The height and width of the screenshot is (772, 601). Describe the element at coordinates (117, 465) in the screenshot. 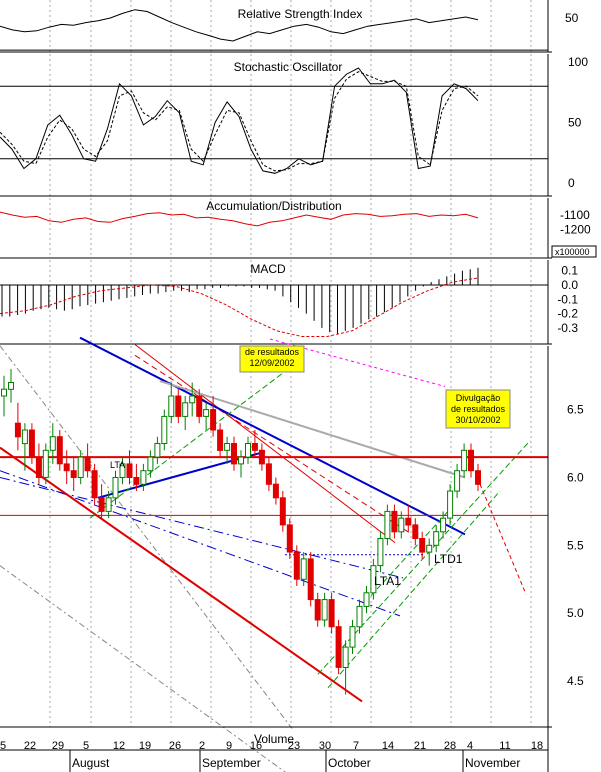

I see `annotation-lta: LTA` at that location.